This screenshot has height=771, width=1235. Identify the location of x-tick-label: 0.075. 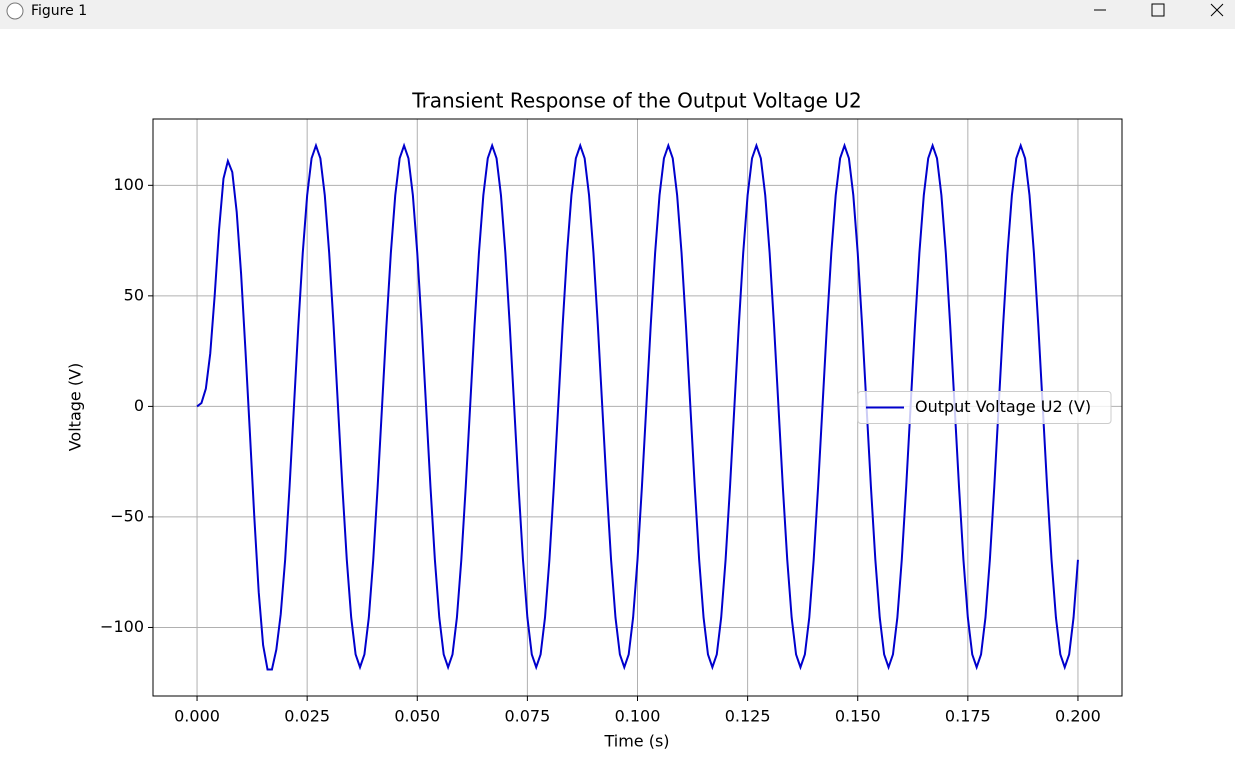
(527, 716).